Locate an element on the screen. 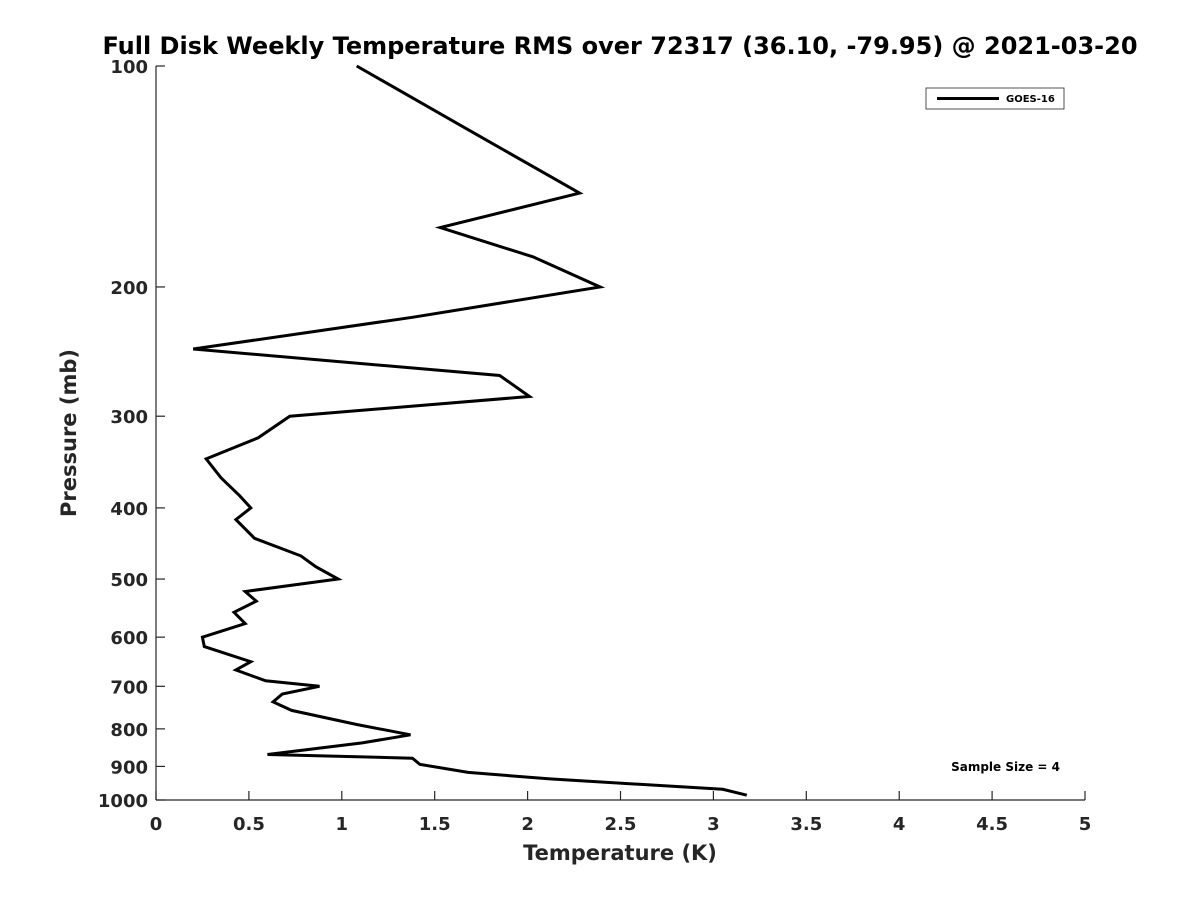 This screenshot has height=900, width=1200. y-tick-label: 300 is located at coordinates (129, 417).